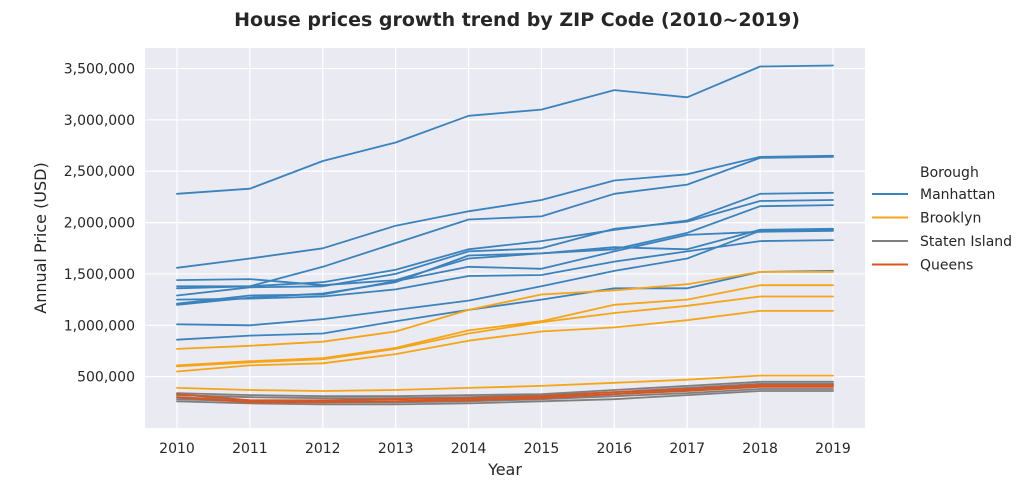 The image size is (1033, 504). What do you see at coordinates (40, 238) in the screenshot?
I see `y-axis-label: Annual Price (USD)` at bounding box center [40, 238].